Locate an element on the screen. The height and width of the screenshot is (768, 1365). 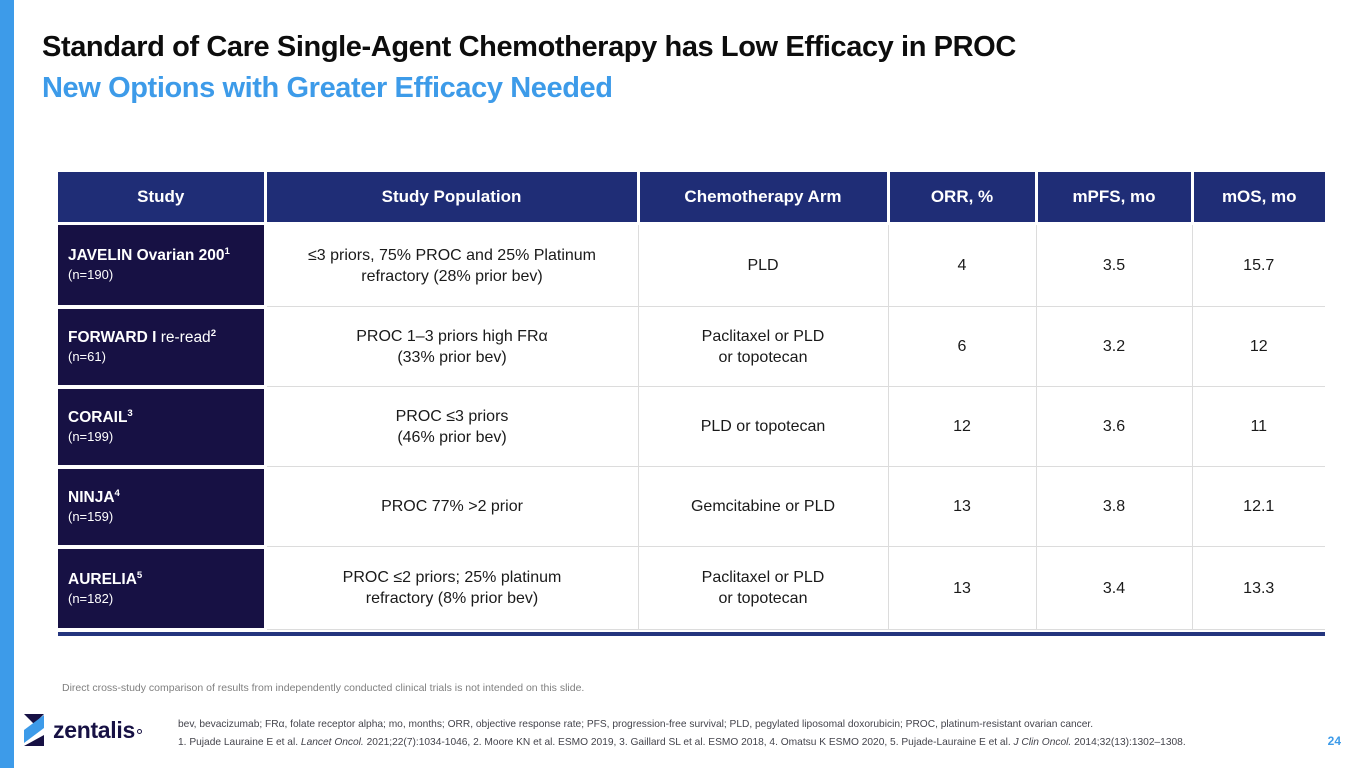
study-sample-size: (n=182) is located at coordinates (91, 598).